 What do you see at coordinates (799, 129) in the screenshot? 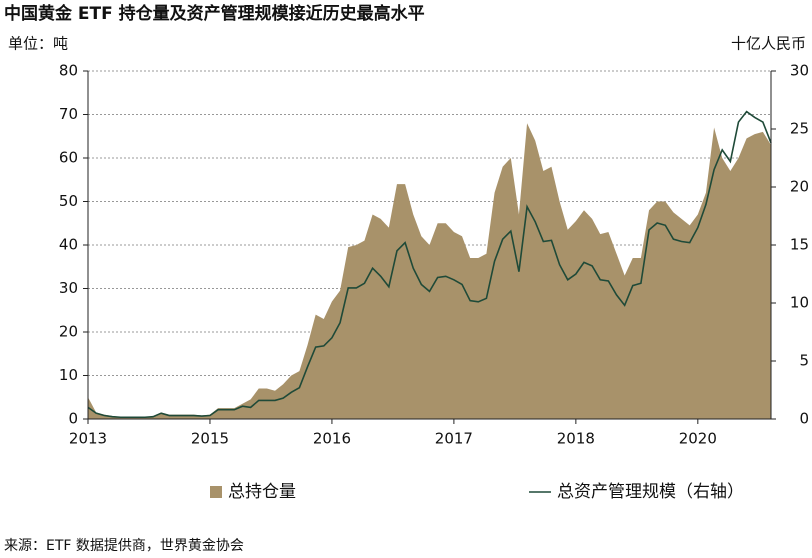
I see `y2-tick-label: 25` at bounding box center [799, 129].